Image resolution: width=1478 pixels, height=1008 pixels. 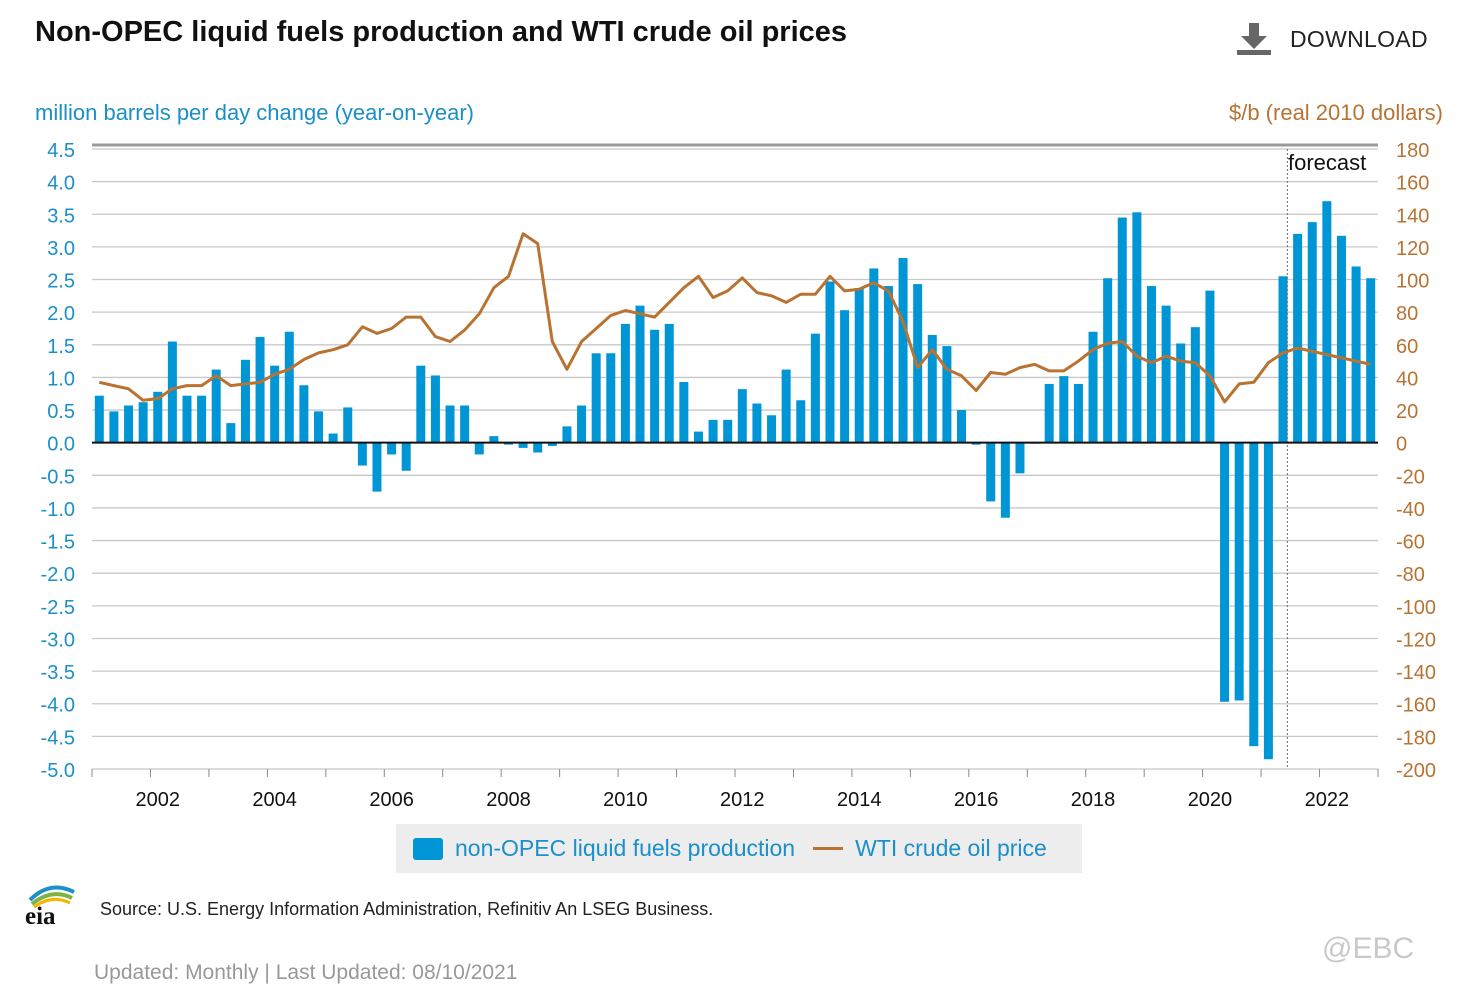 What do you see at coordinates (391, 800) in the screenshot?
I see `x-tick-label: 2006` at bounding box center [391, 800].